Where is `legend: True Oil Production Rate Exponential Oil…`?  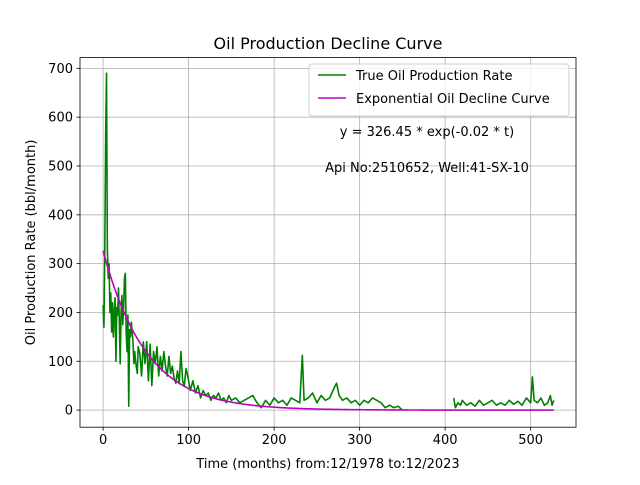 legend: True Oil Production Rate Exponential Oil… is located at coordinates (439, 90).